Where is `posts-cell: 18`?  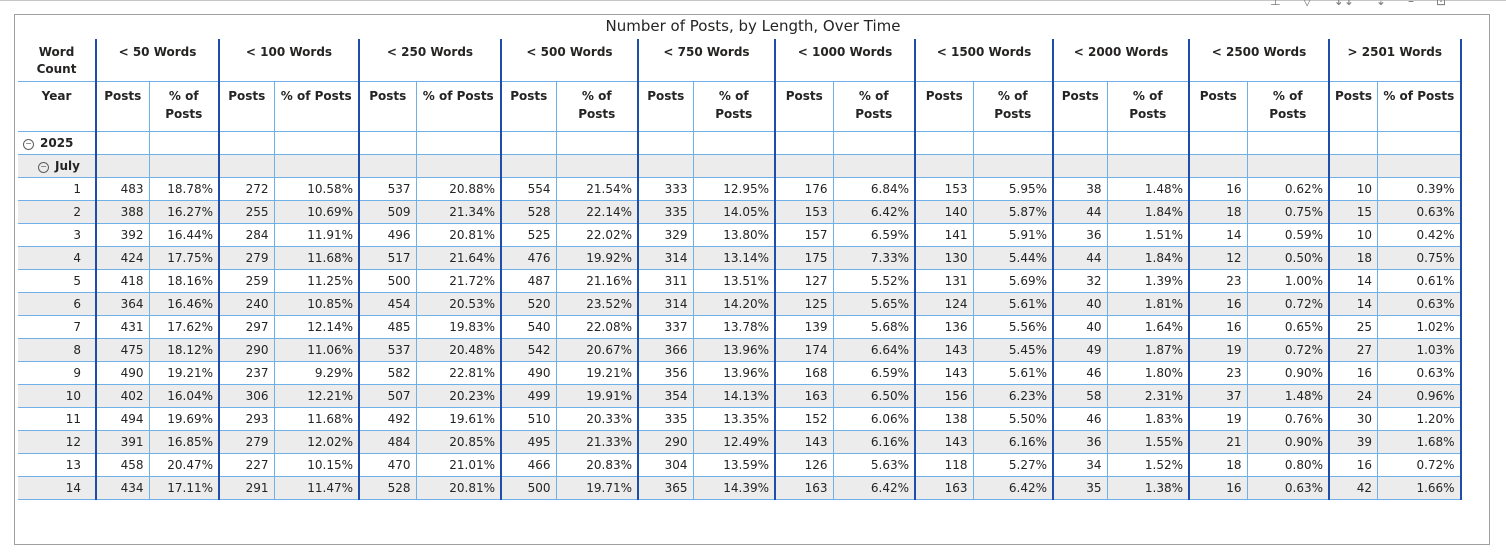
posts-cell: 18 is located at coordinates (1218, 465).